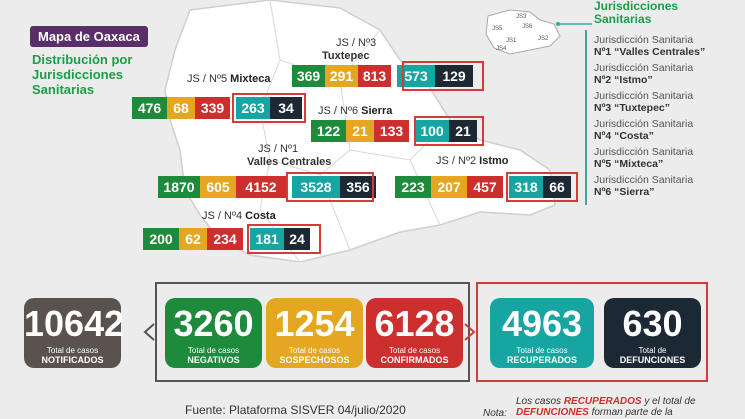  Describe the element at coordinates (644, 102) in the screenshot. I see `legend-item-js3: Jurisdicción Sanitaria Nº3 “Tuxtepec”` at that location.